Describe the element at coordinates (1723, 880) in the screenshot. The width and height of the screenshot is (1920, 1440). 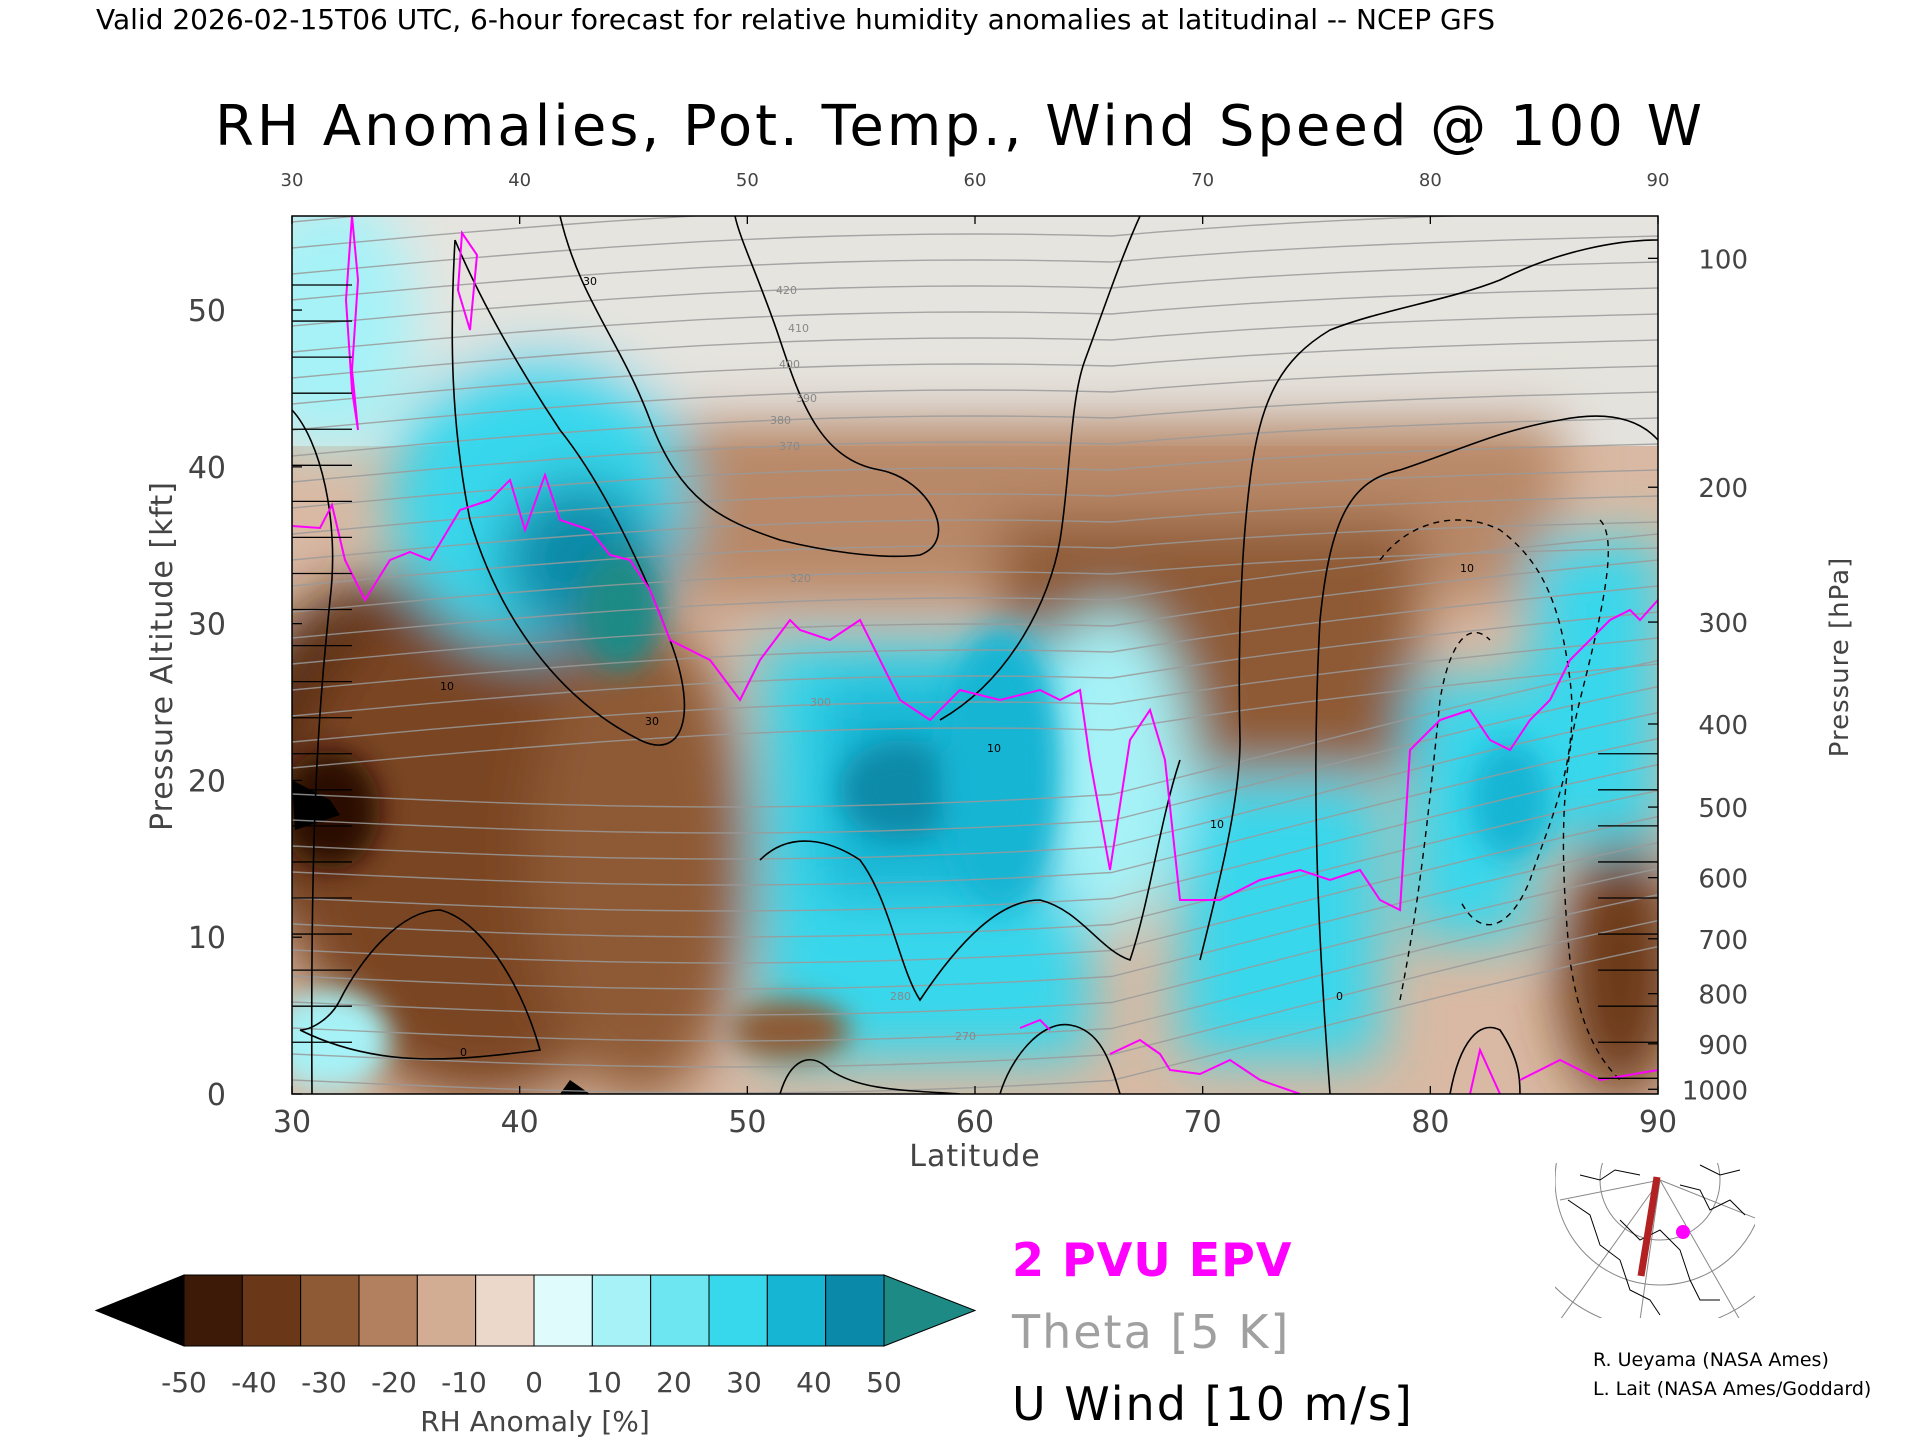
I see `pressure-tick-label: 600` at that location.